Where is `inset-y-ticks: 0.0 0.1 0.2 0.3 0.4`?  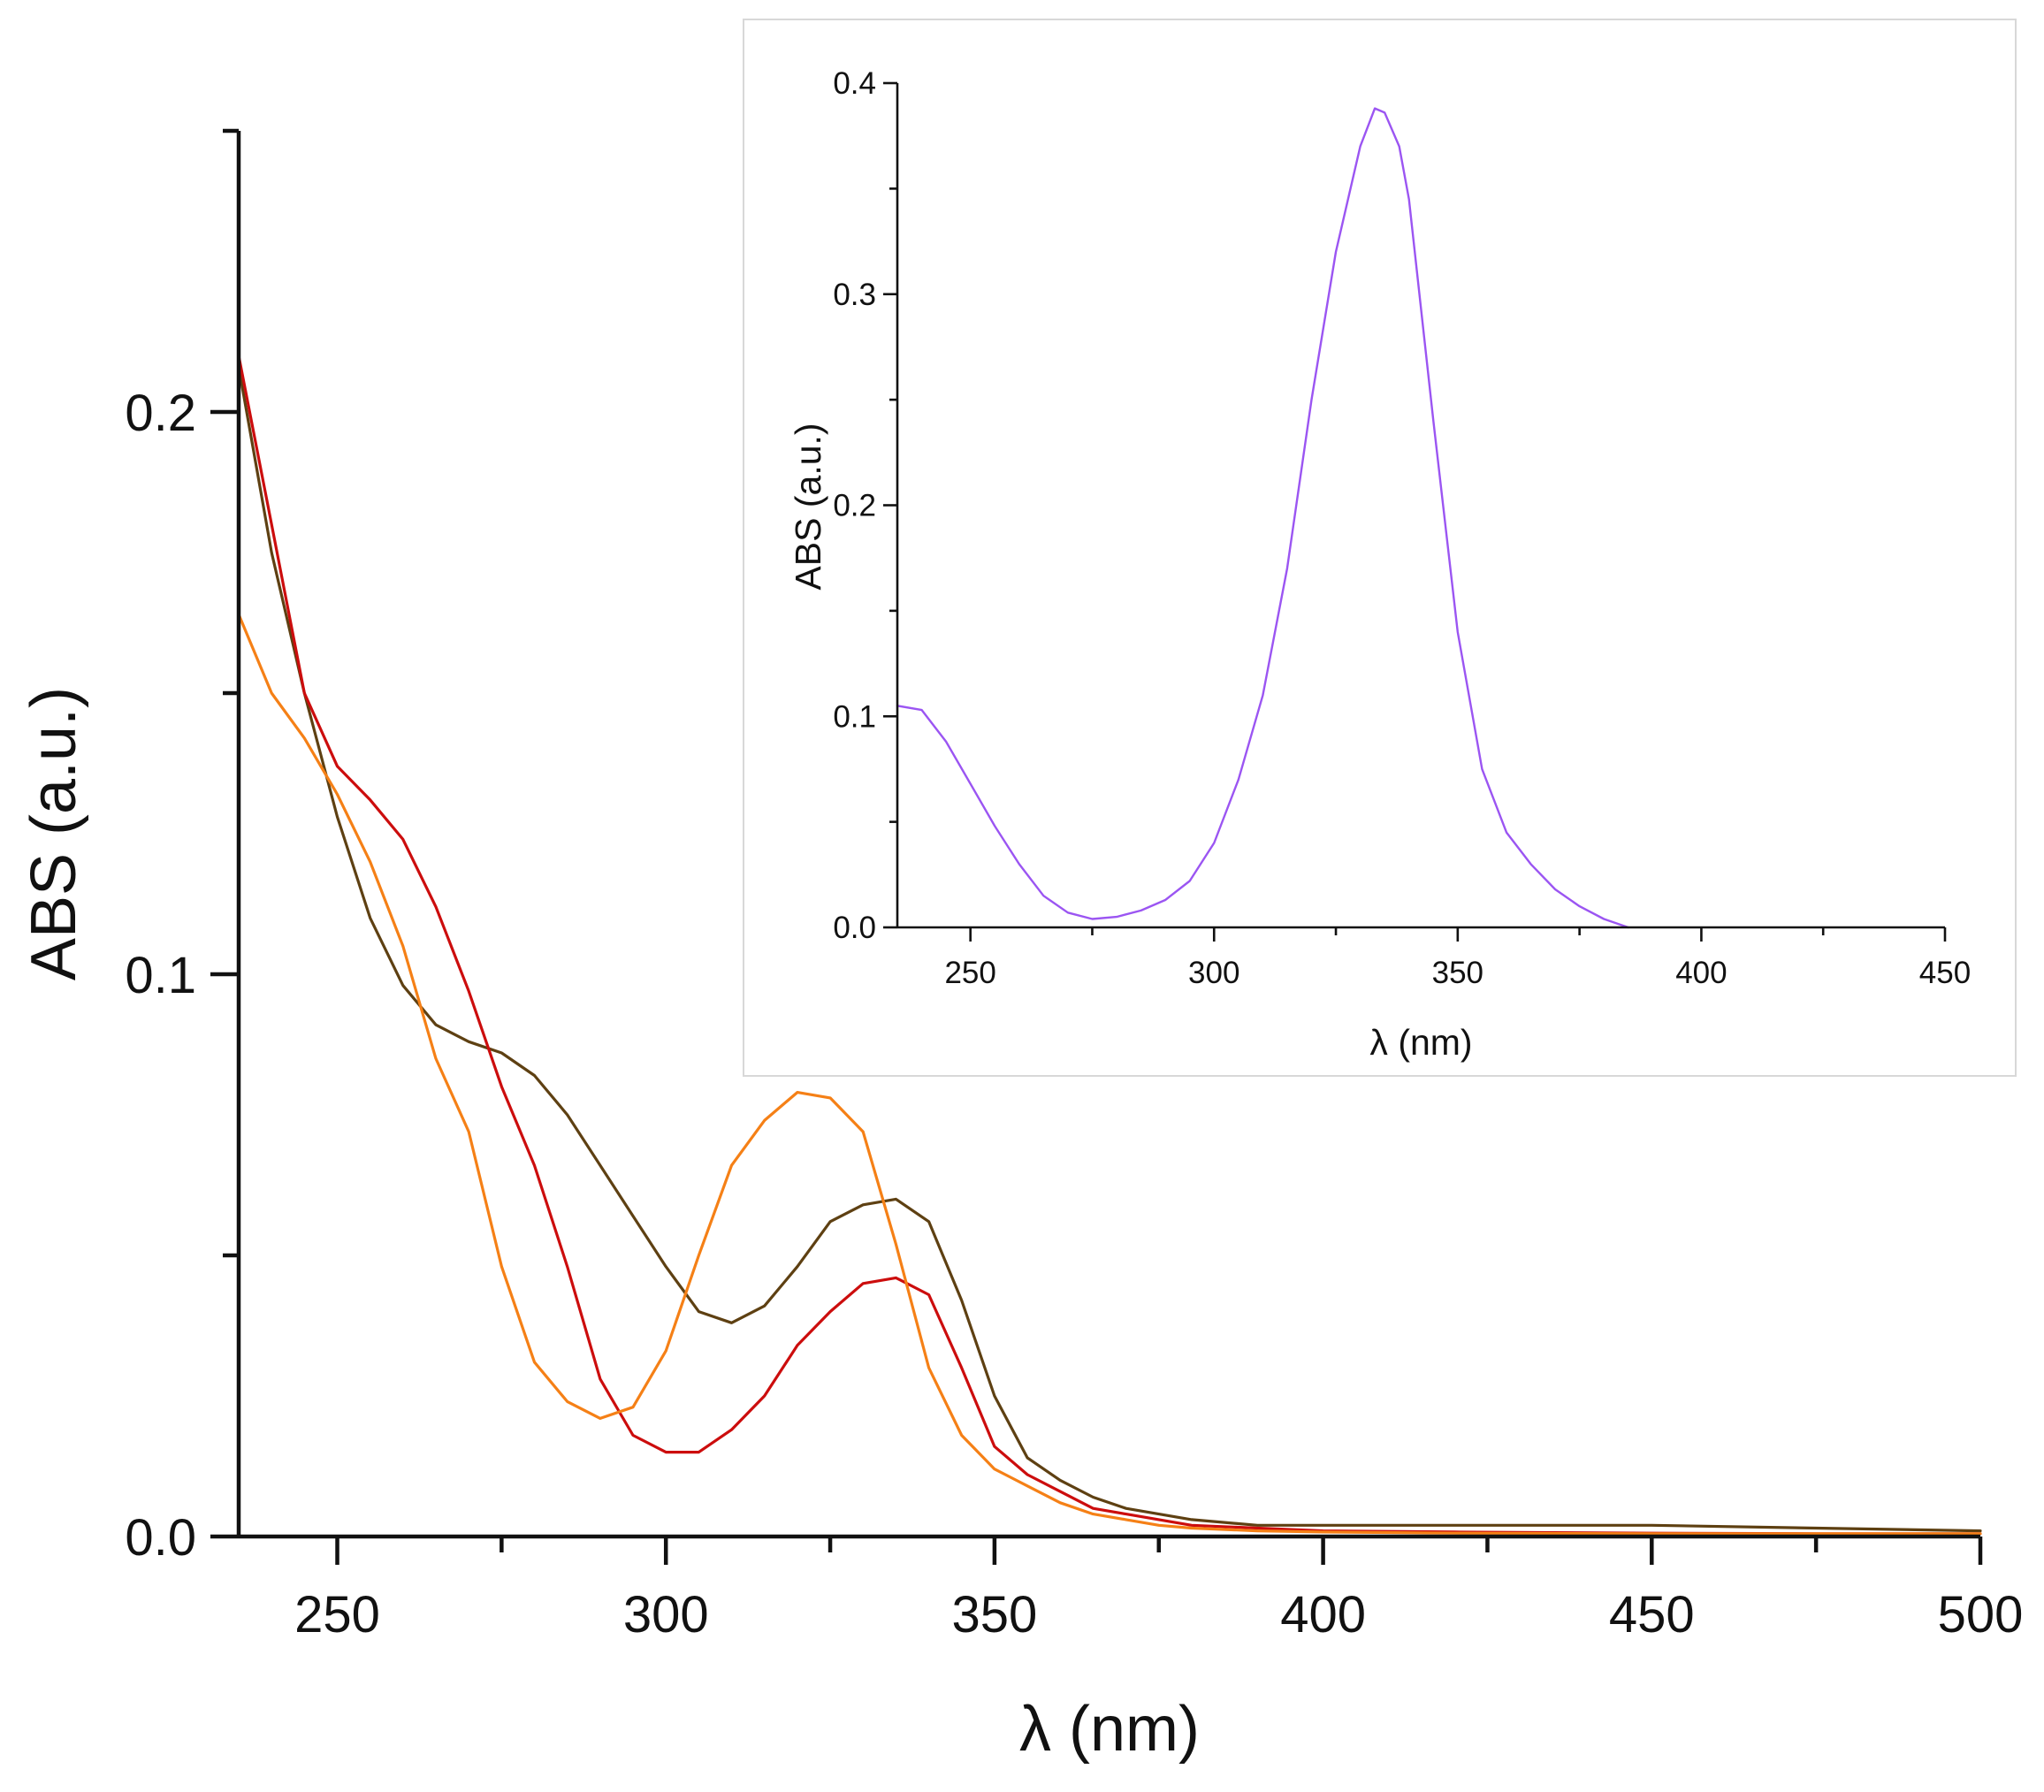
inset-y-ticks: 0.0 0.1 0.2 0.3 0.4 is located at coordinates (865, 505).